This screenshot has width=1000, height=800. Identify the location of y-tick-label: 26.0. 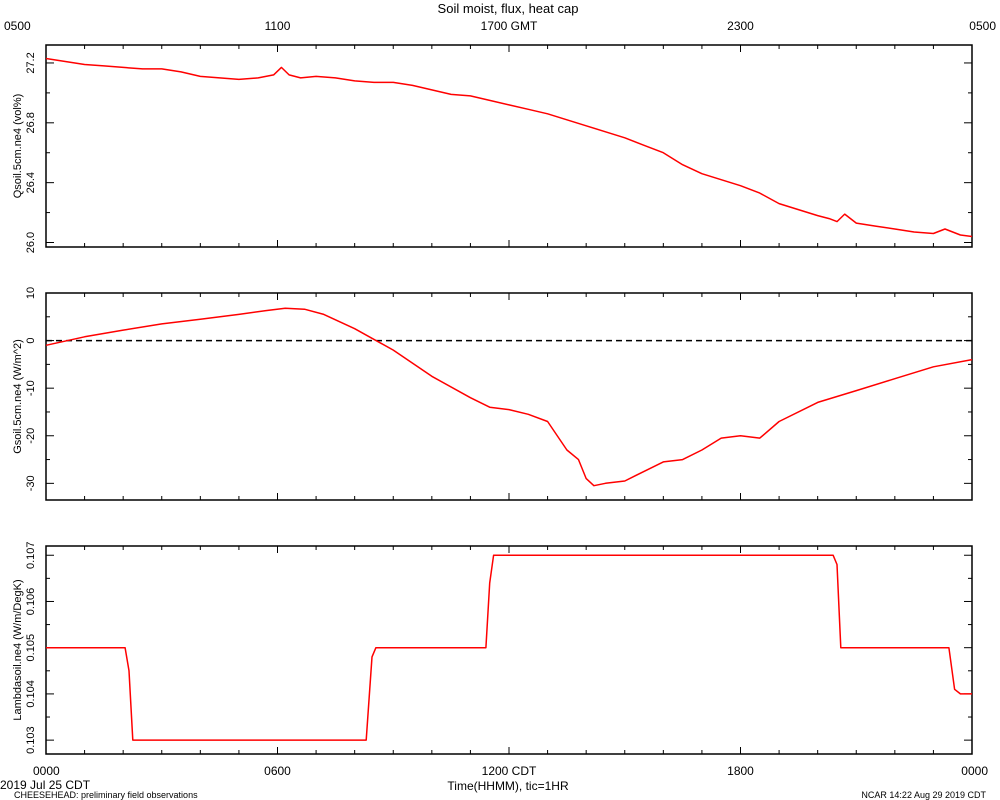
(31, 242).